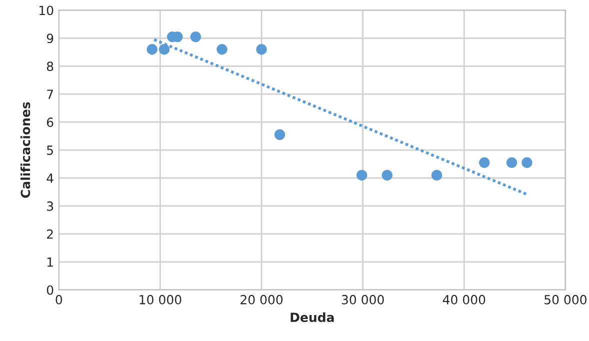 The height and width of the screenshot is (341, 589). Describe the element at coordinates (25, 150) in the screenshot. I see `y-axis-title: Calificaciones` at that location.